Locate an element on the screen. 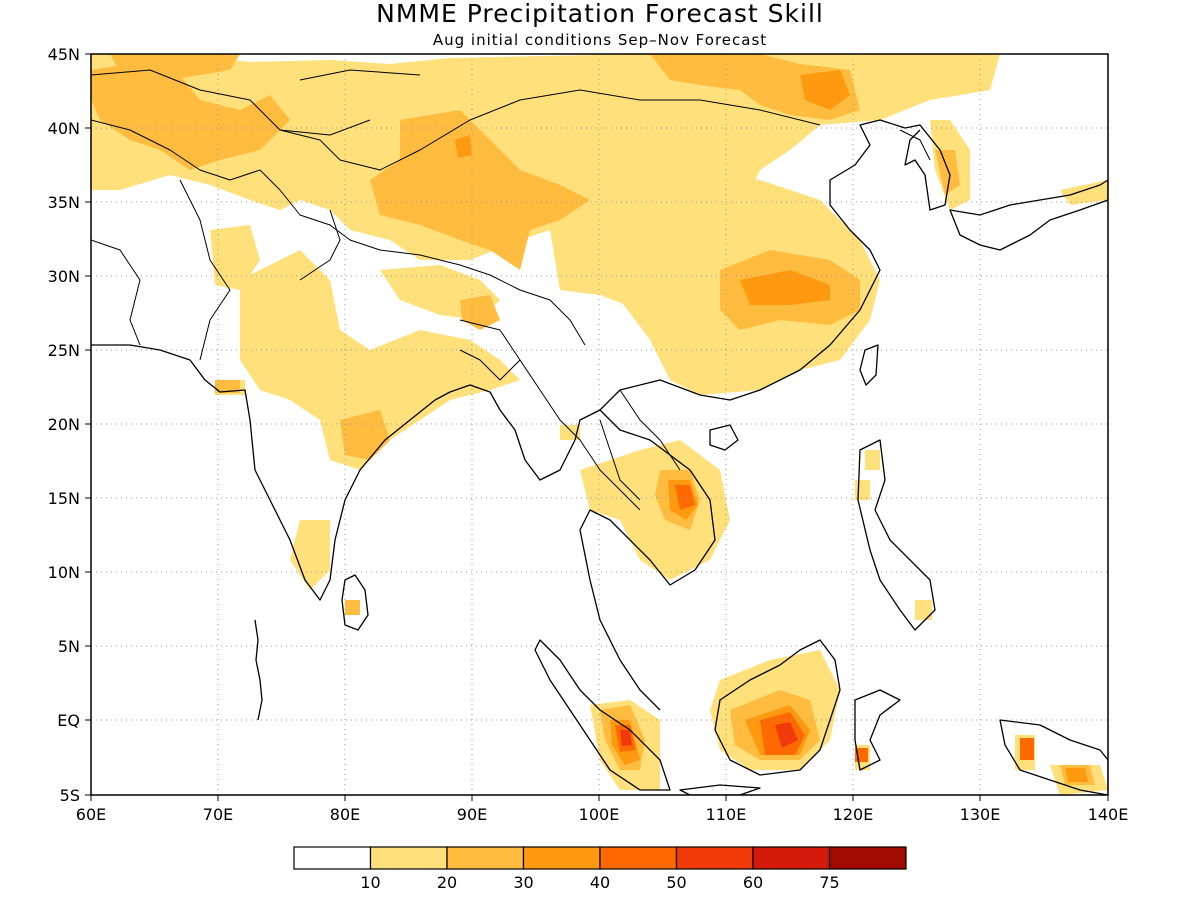 This screenshot has width=1200, height=900. lat-tick-label: 5S is located at coordinates (70, 795).